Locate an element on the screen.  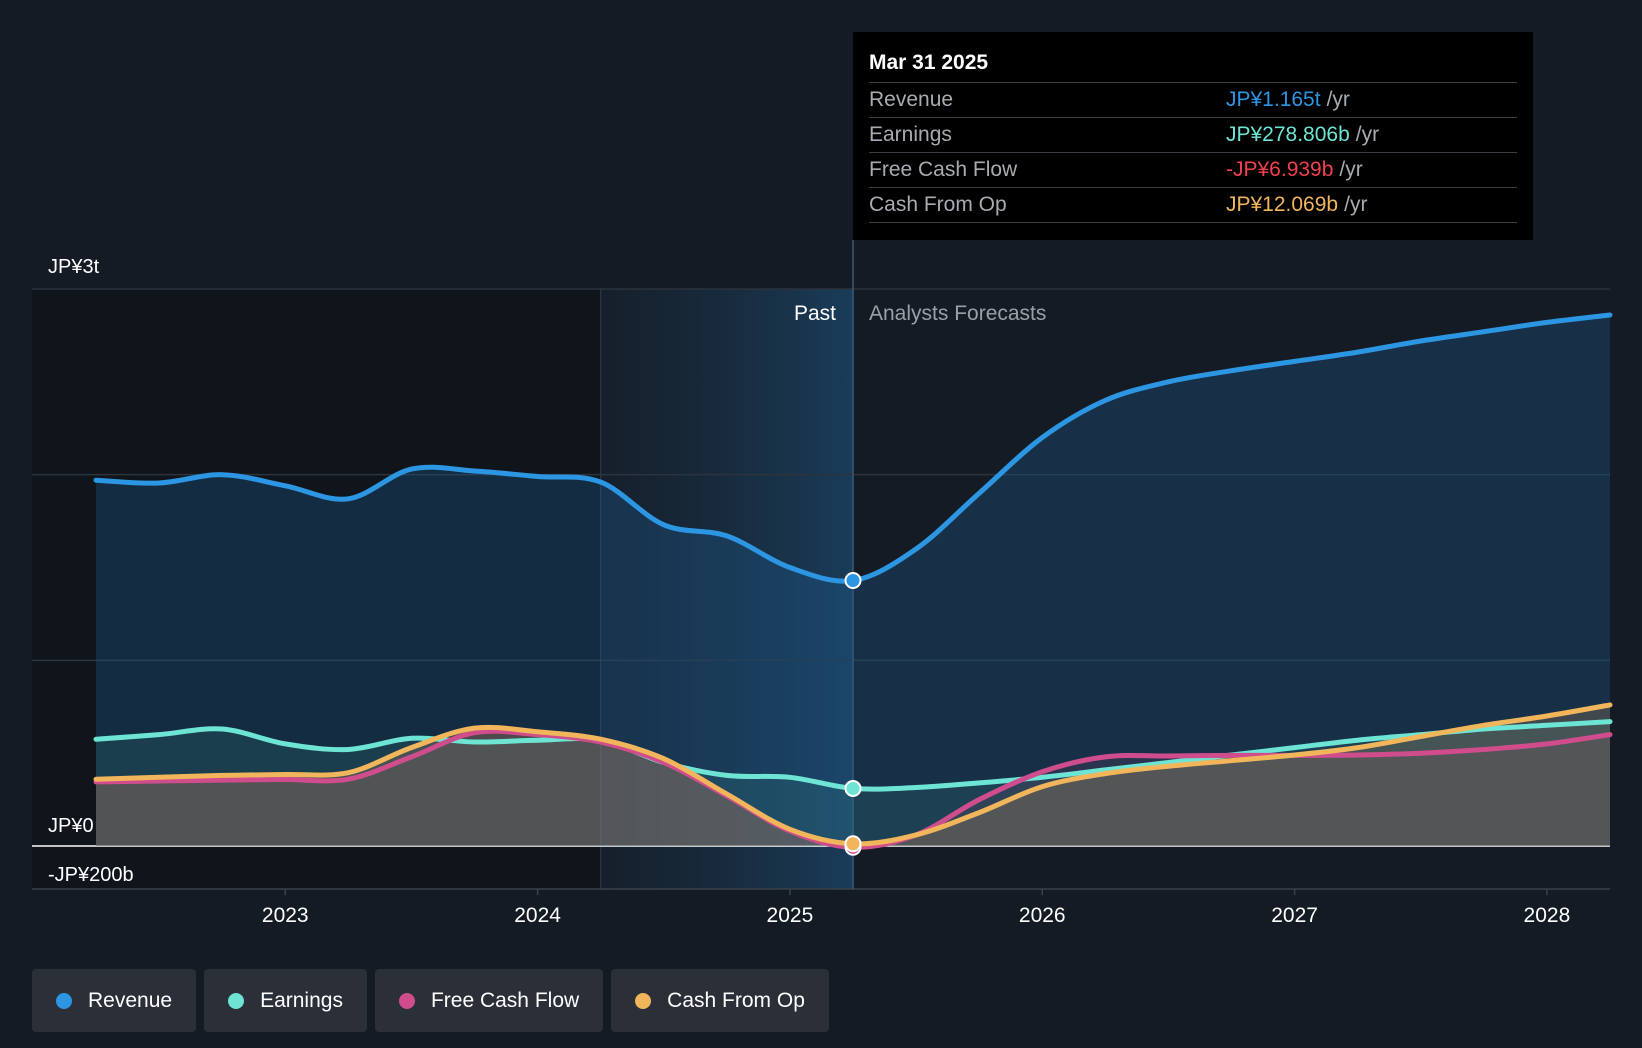
legend-item-free-cash-flow: Free Cash Flow is located at coordinates (489, 1000).